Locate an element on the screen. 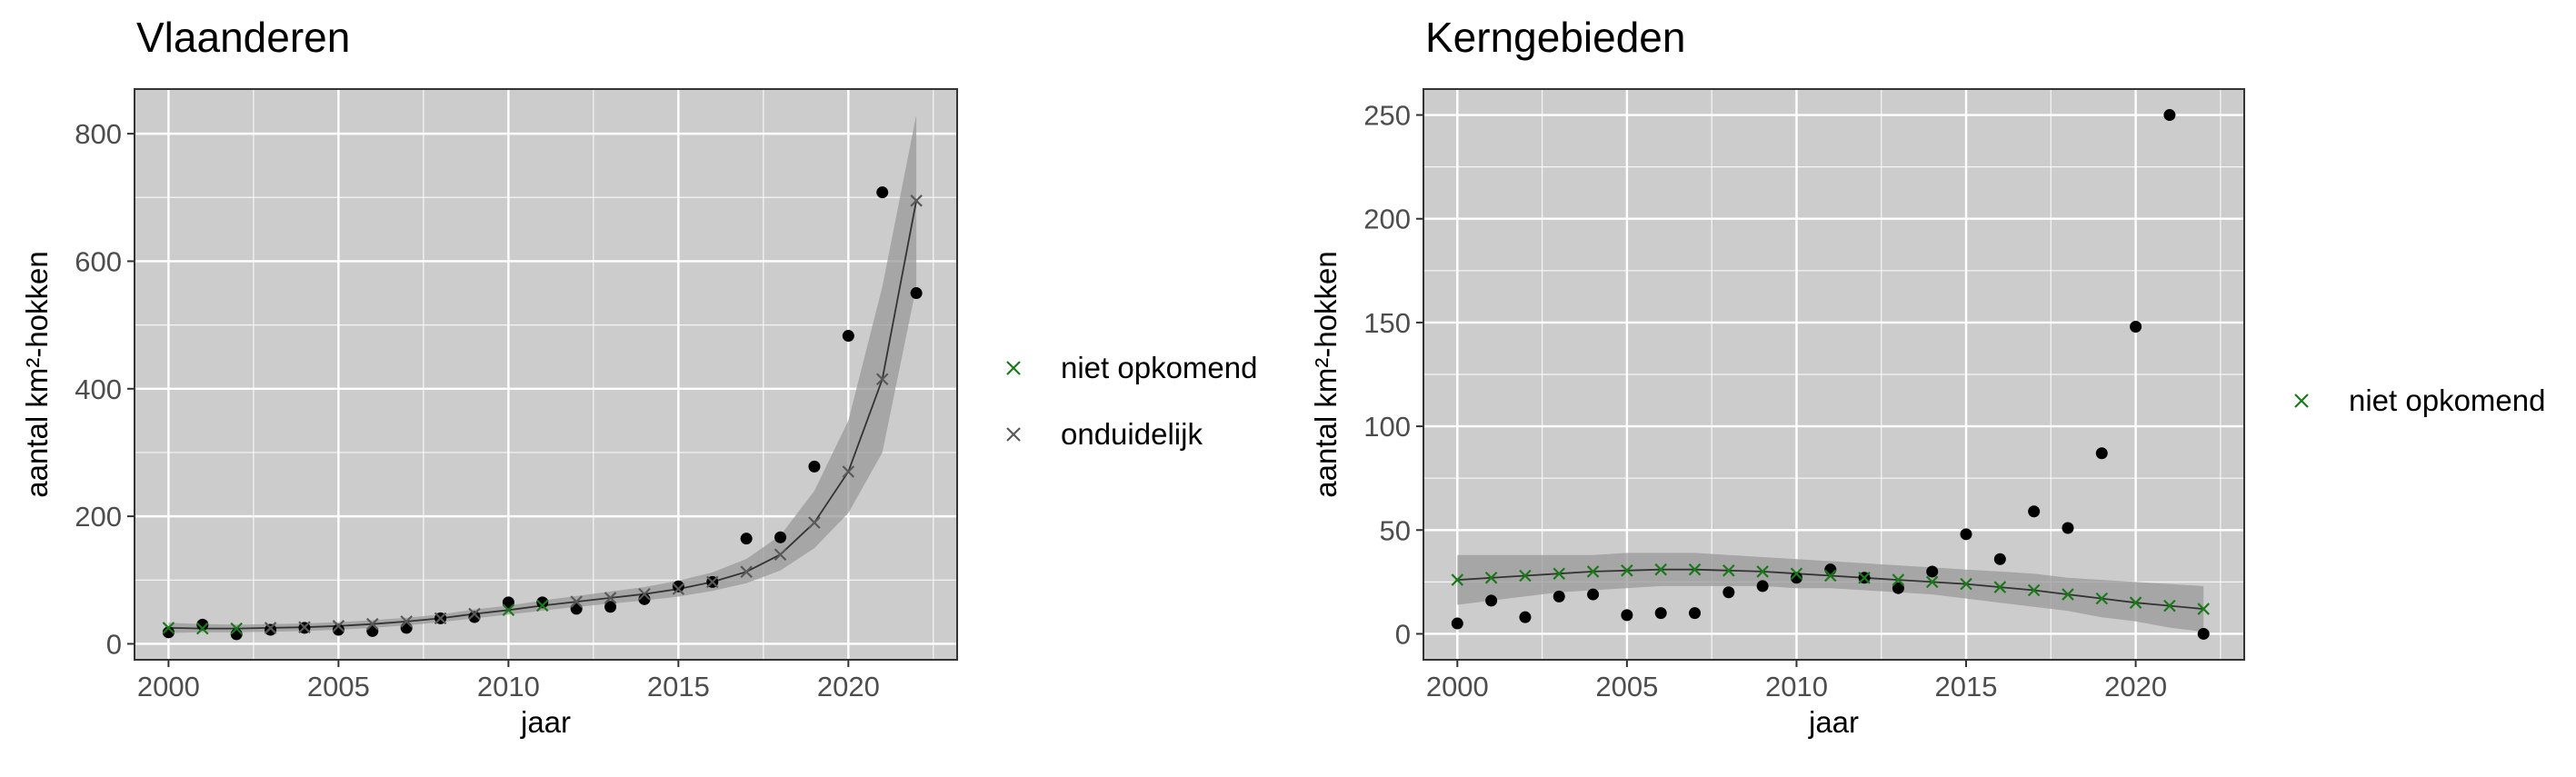 The width and height of the screenshot is (2576, 777). y-tick-label: 0 is located at coordinates (114, 644).